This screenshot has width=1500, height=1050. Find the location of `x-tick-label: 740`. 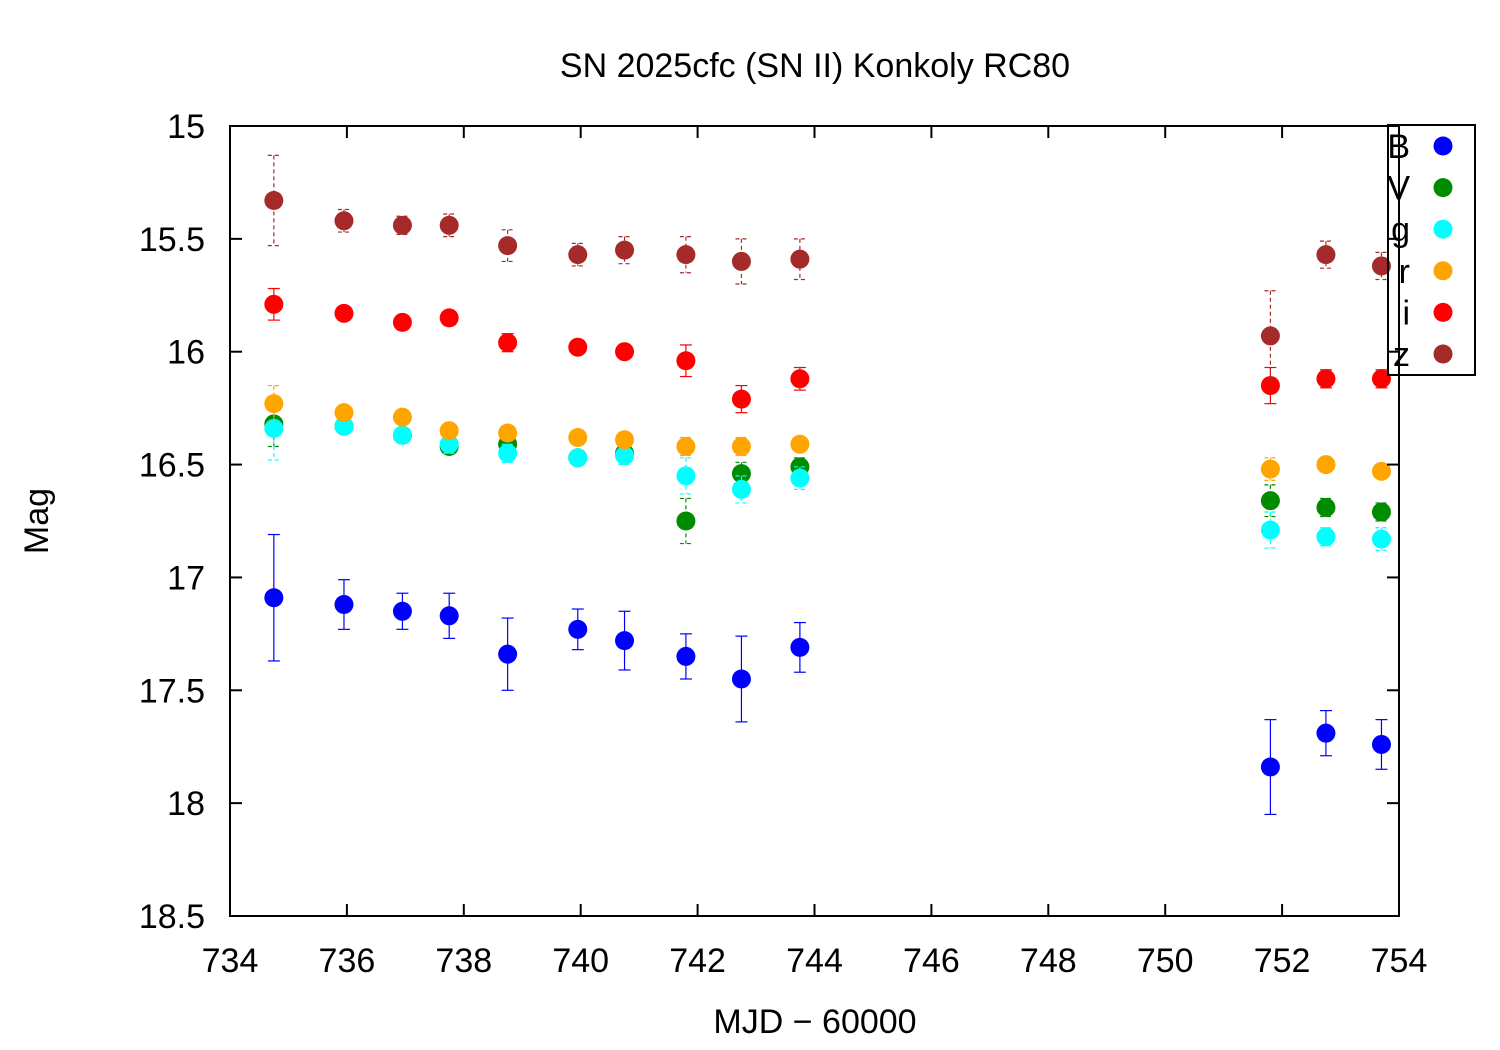

x-tick-label: 740 is located at coordinates (580, 961).